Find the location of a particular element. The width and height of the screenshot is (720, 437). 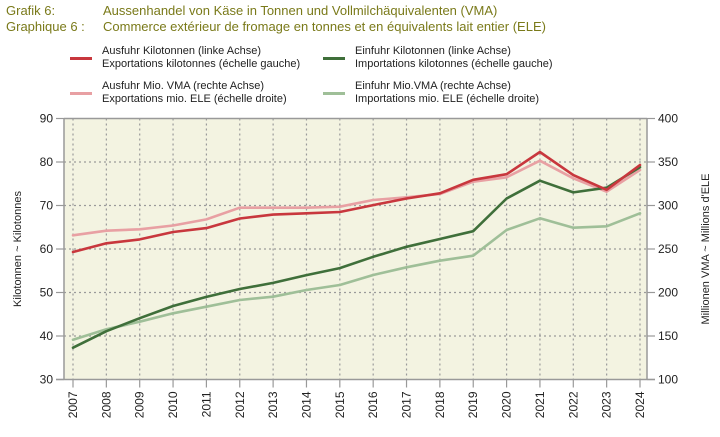

legend-swatch-imports-vma is located at coordinates (334, 93).